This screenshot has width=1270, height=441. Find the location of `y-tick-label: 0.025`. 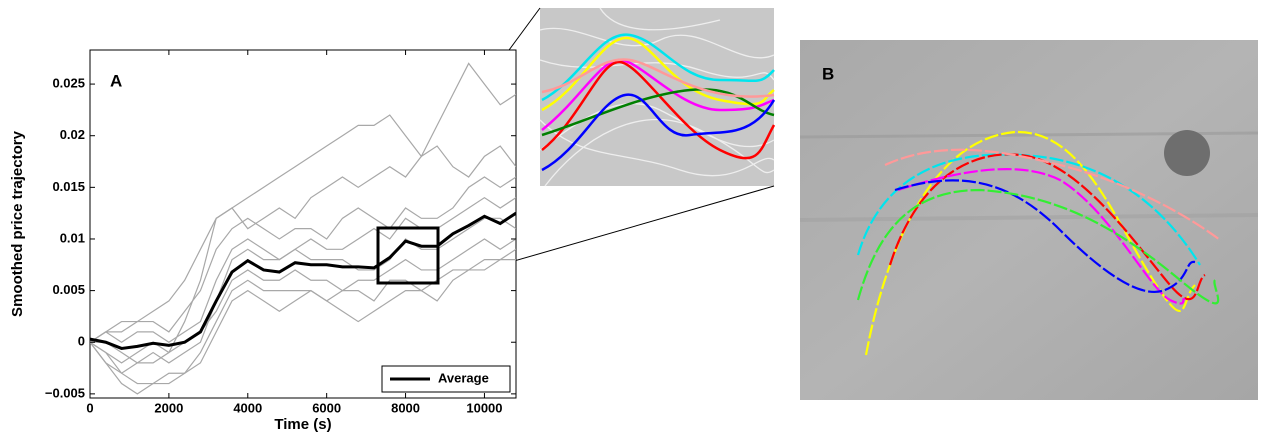

y-tick-label: 0.025 is located at coordinates (68, 83).